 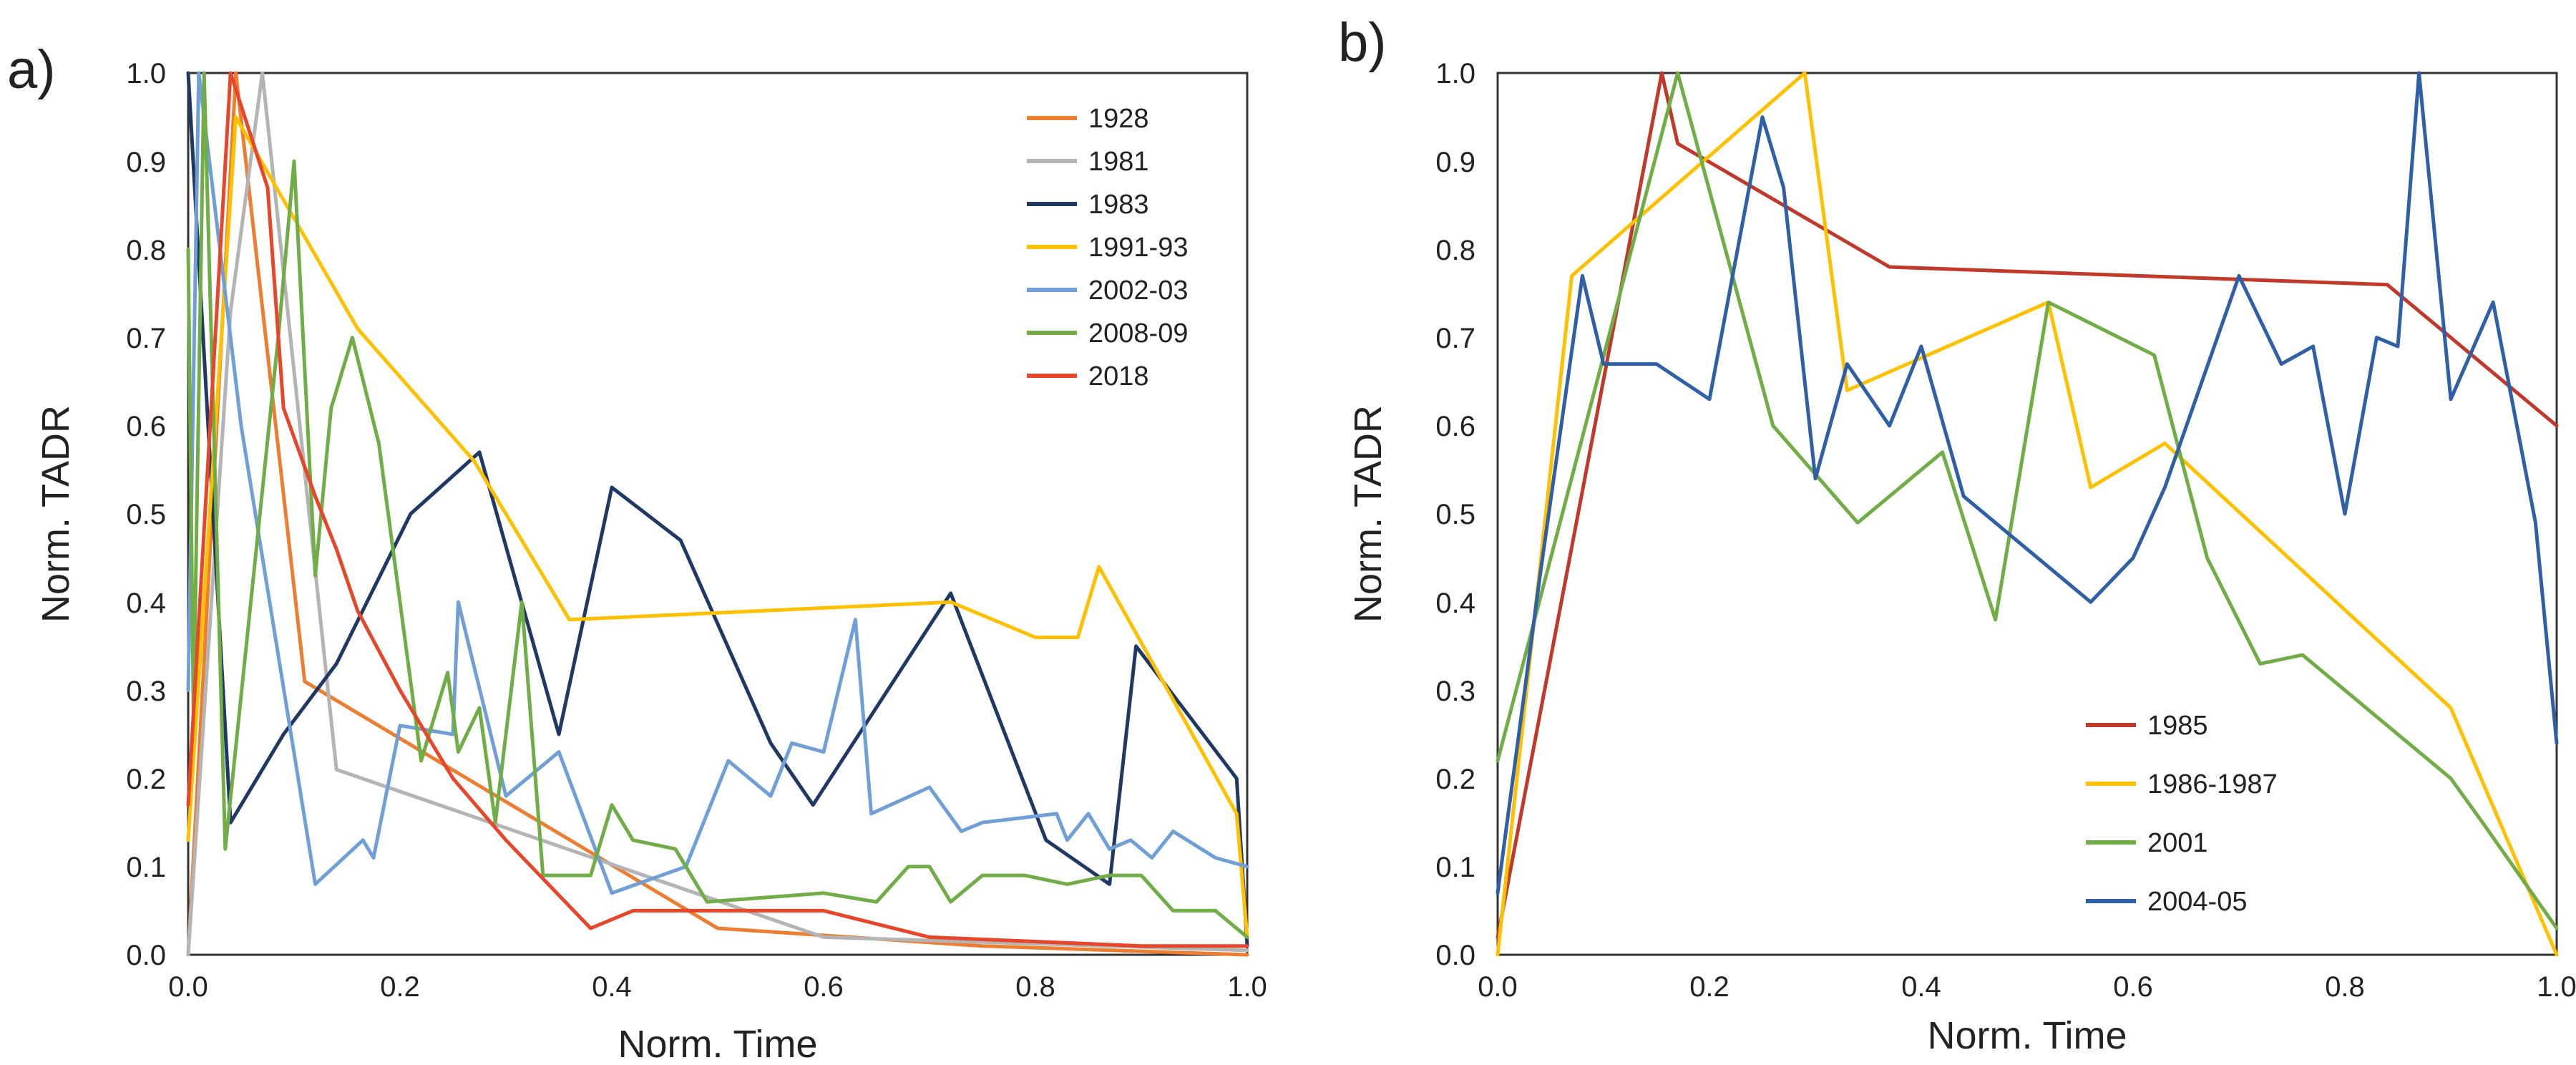 I want to click on legend: 1928 1981 1983 1991-93 2002-03 2008-09 2018, so click(x=1107, y=248).